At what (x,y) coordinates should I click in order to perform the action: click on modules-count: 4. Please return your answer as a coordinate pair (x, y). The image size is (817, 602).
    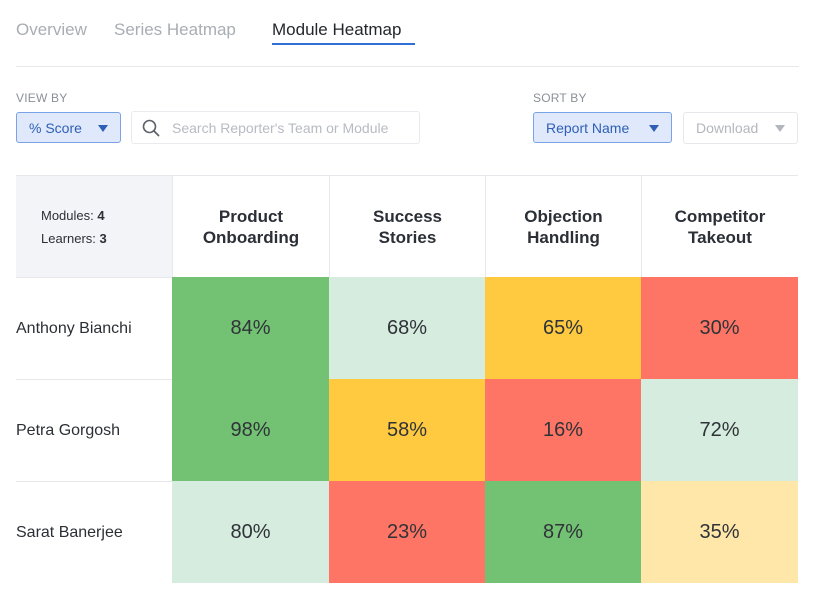
    Looking at the image, I should click on (101, 215).